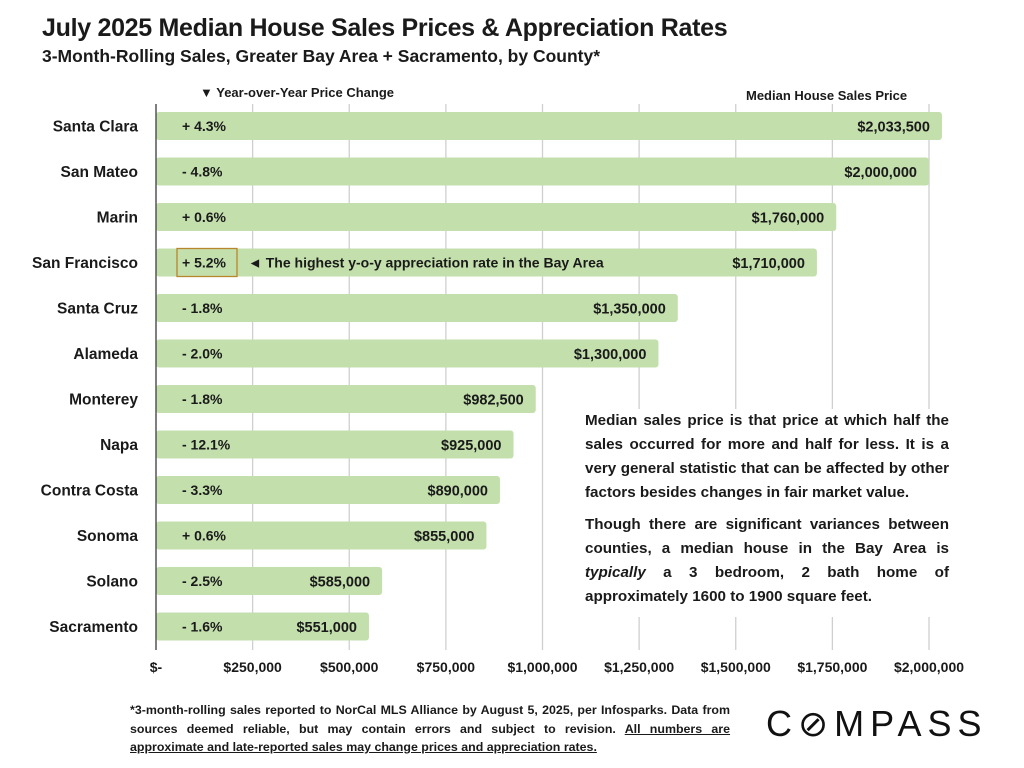 This screenshot has height=768, width=1024. I want to click on x-tick-label: $2,000,000, so click(929, 667).